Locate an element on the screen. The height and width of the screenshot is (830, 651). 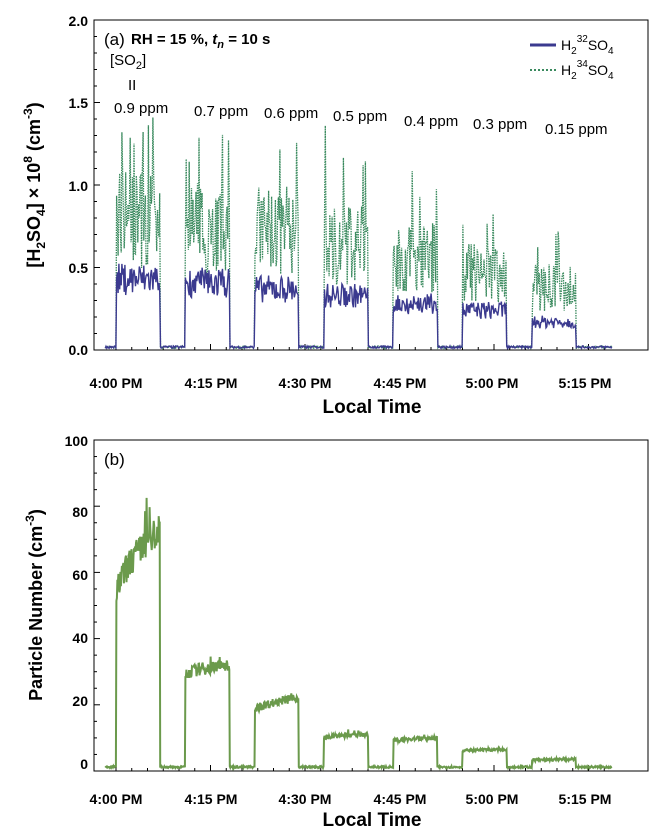
a-xtick-label: 4:00 PM is located at coordinates (116, 383).